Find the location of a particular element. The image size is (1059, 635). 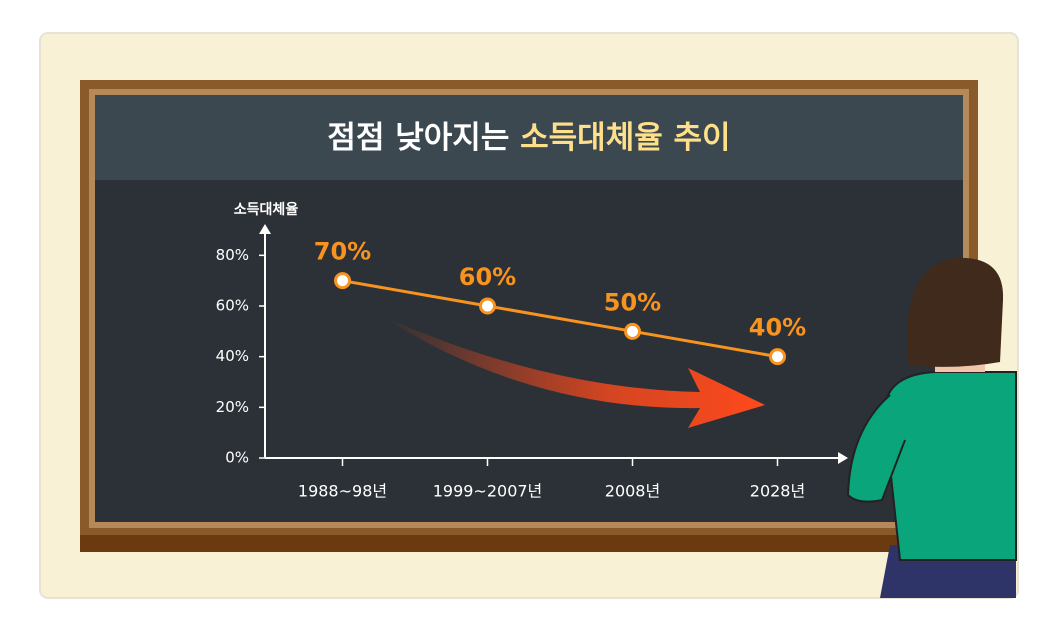

y-tick-label: 0% is located at coordinates (237, 458).